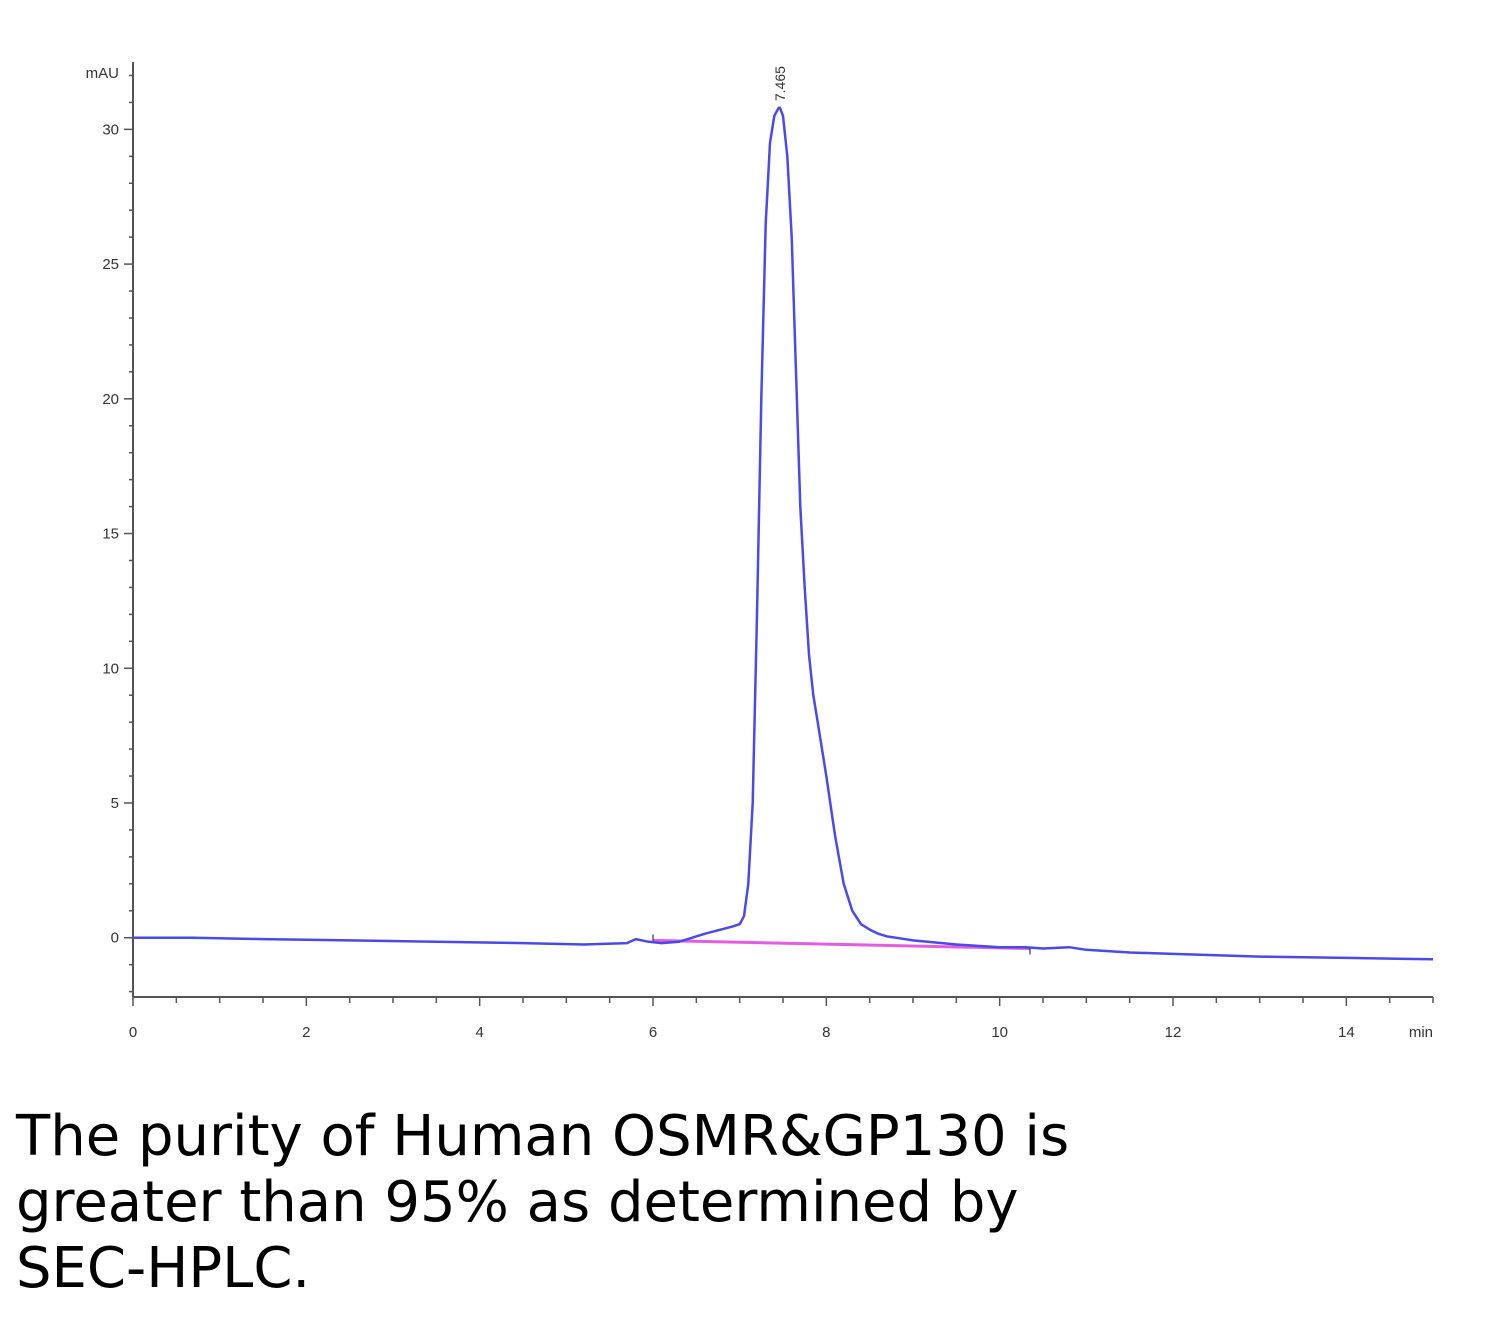 The height and width of the screenshot is (1318, 1500). What do you see at coordinates (110, 129) in the screenshot?
I see `y-tick-label: 30` at bounding box center [110, 129].